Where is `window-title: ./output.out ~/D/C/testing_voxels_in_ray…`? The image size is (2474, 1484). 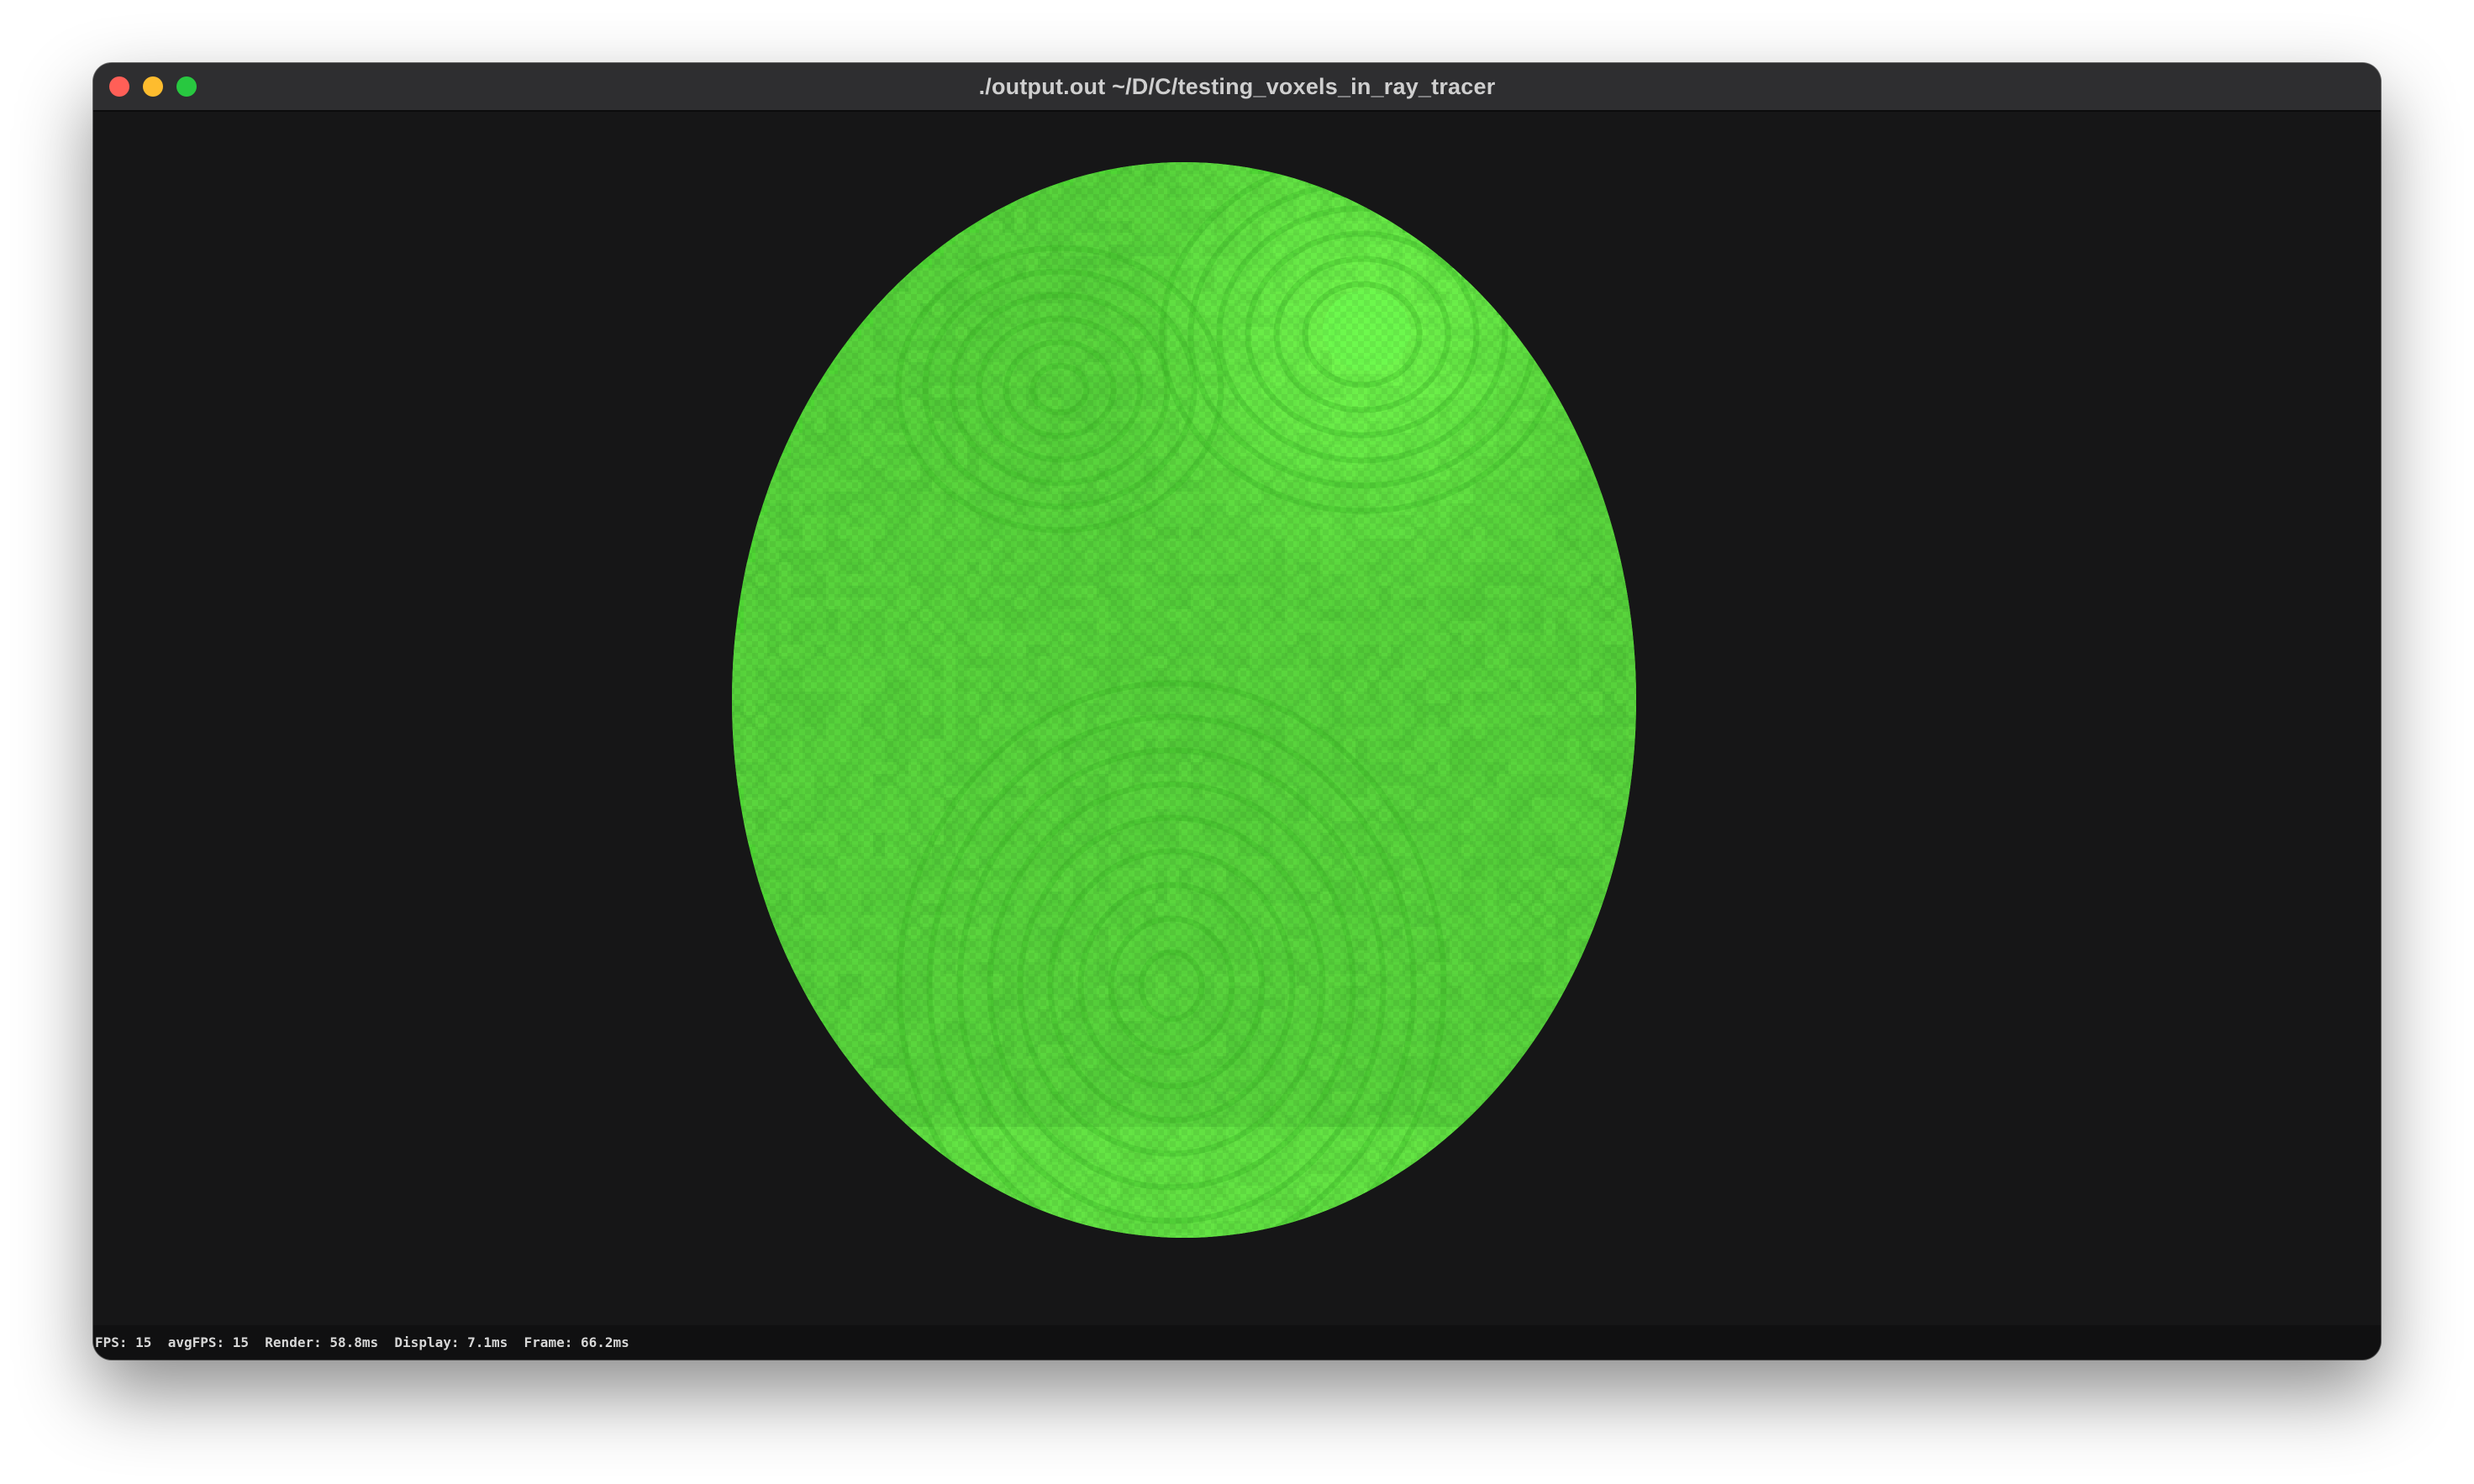
window-title: ./output.out ~/D/C/testing_voxels_in_ray… is located at coordinates (1237, 86).